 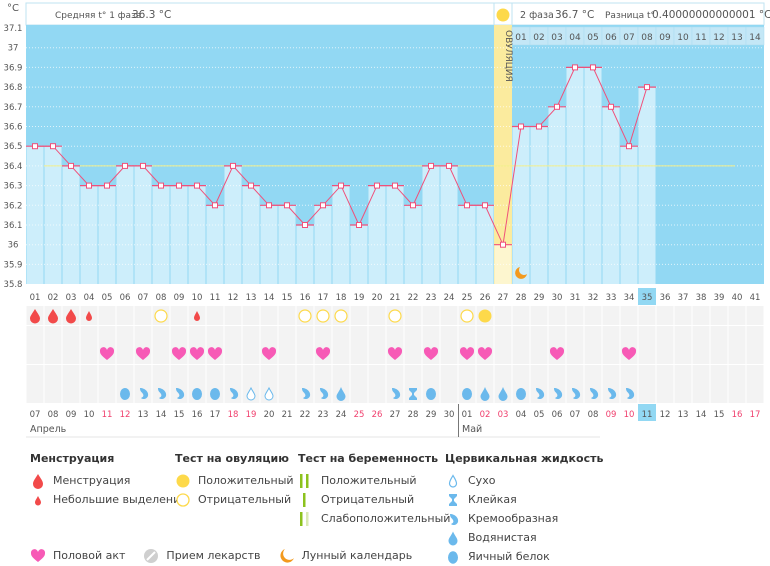 What do you see at coordinates (557, 298) in the screenshot?
I see `cycle-day-label: 30` at bounding box center [557, 298].